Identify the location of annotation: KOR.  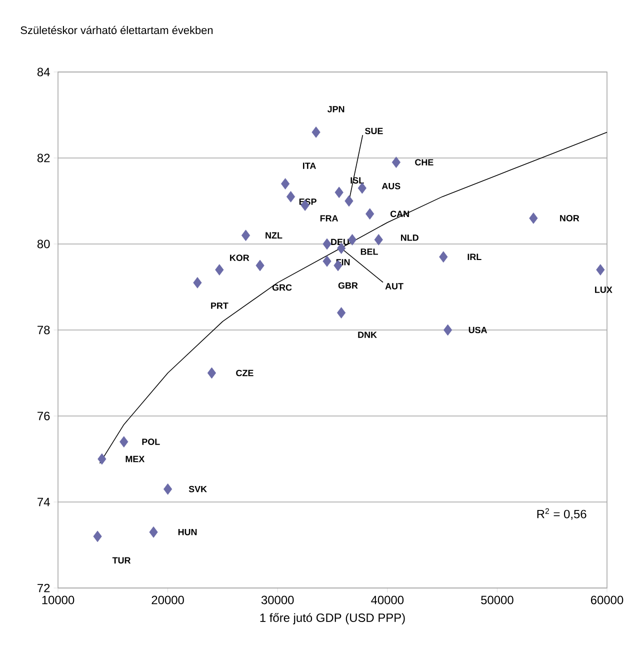
(240, 257).